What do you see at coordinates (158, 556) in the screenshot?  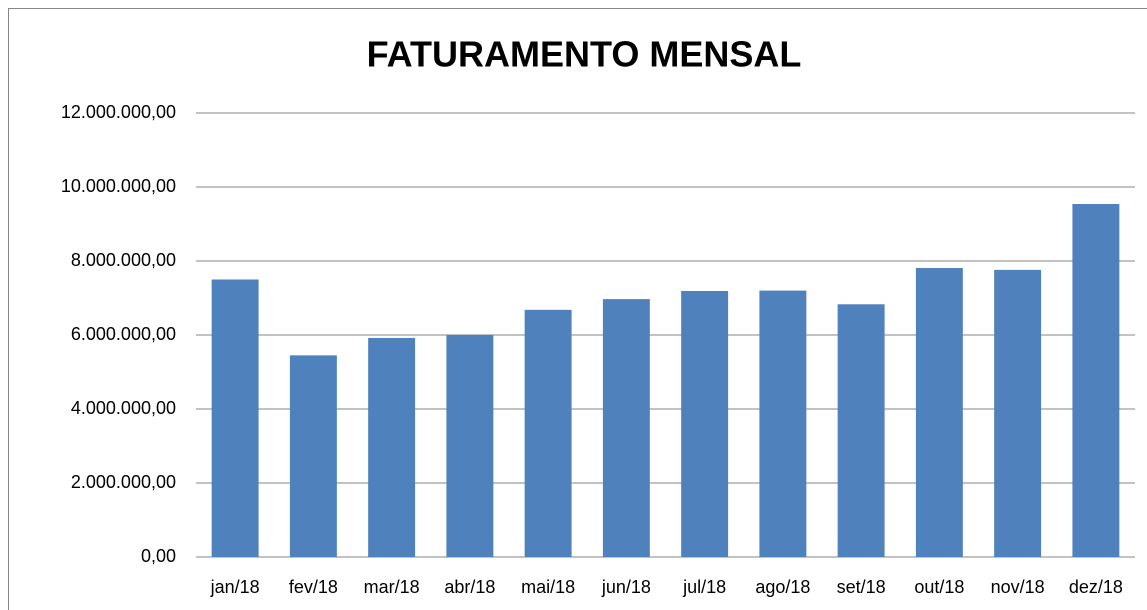 I see `y-tick-label: 0,00` at bounding box center [158, 556].